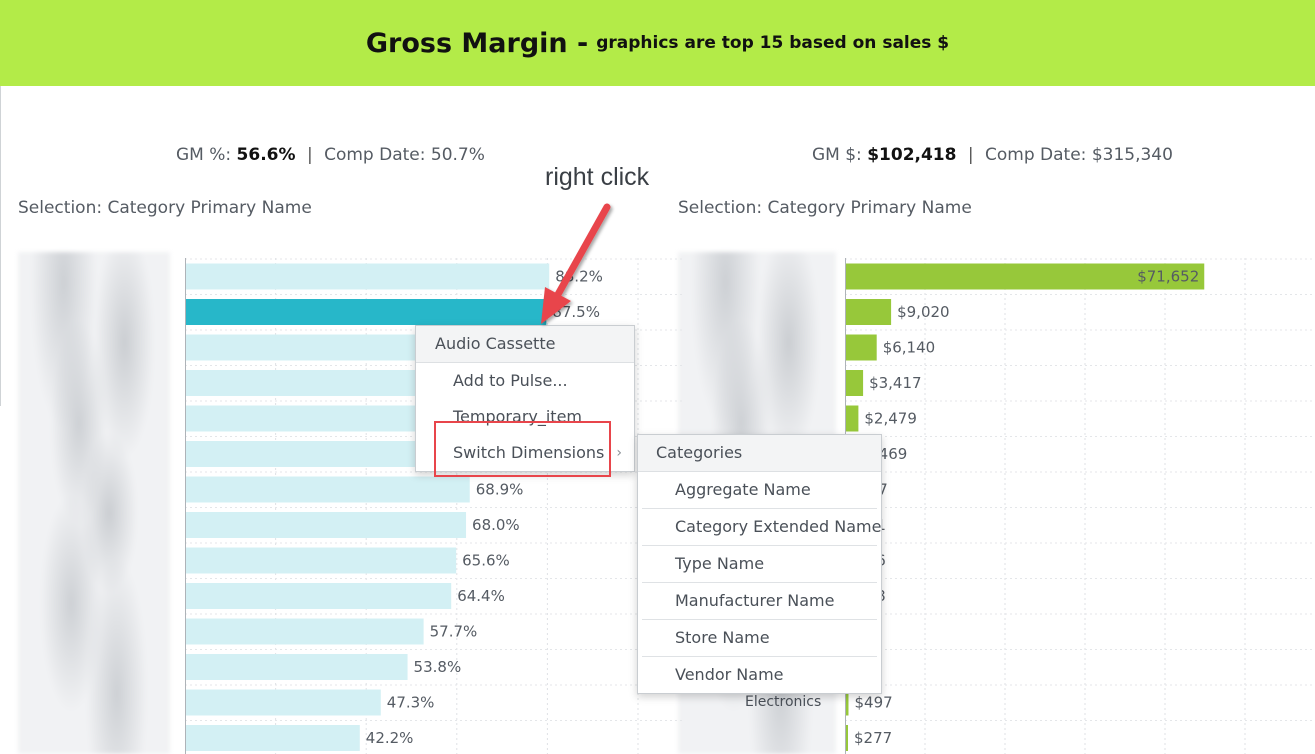  What do you see at coordinates (759, 638) in the screenshot?
I see `submenu-item-store-name: Store Name` at bounding box center [759, 638].